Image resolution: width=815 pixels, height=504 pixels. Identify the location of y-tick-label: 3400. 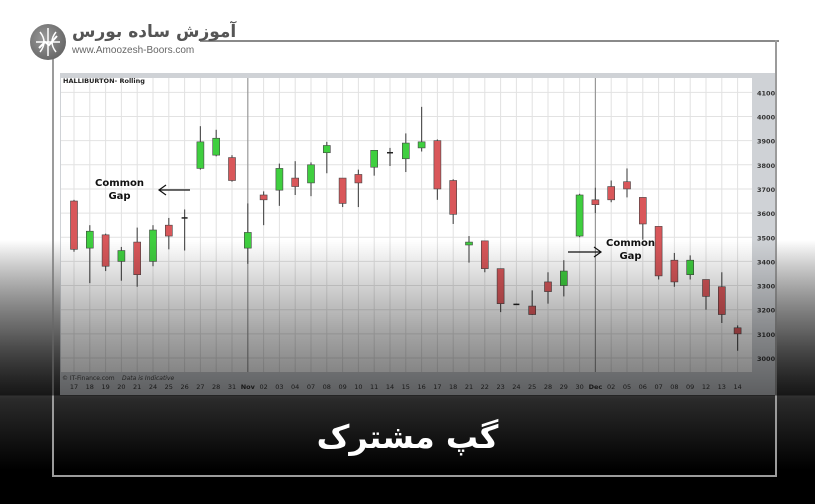
(766, 262).